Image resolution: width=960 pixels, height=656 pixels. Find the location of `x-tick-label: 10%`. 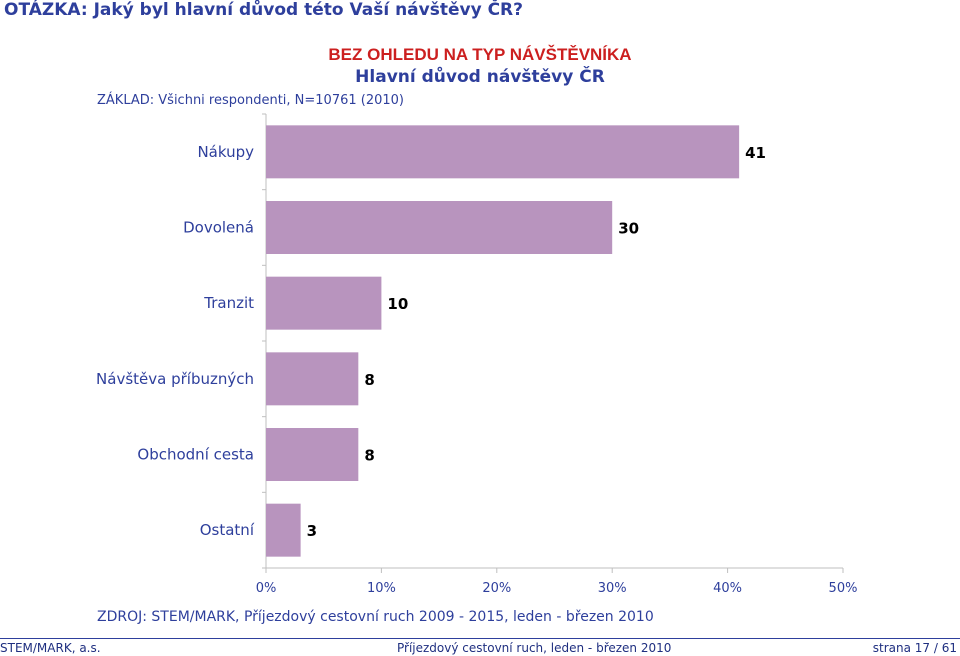

x-tick-label: 10% is located at coordinates (381, 588).